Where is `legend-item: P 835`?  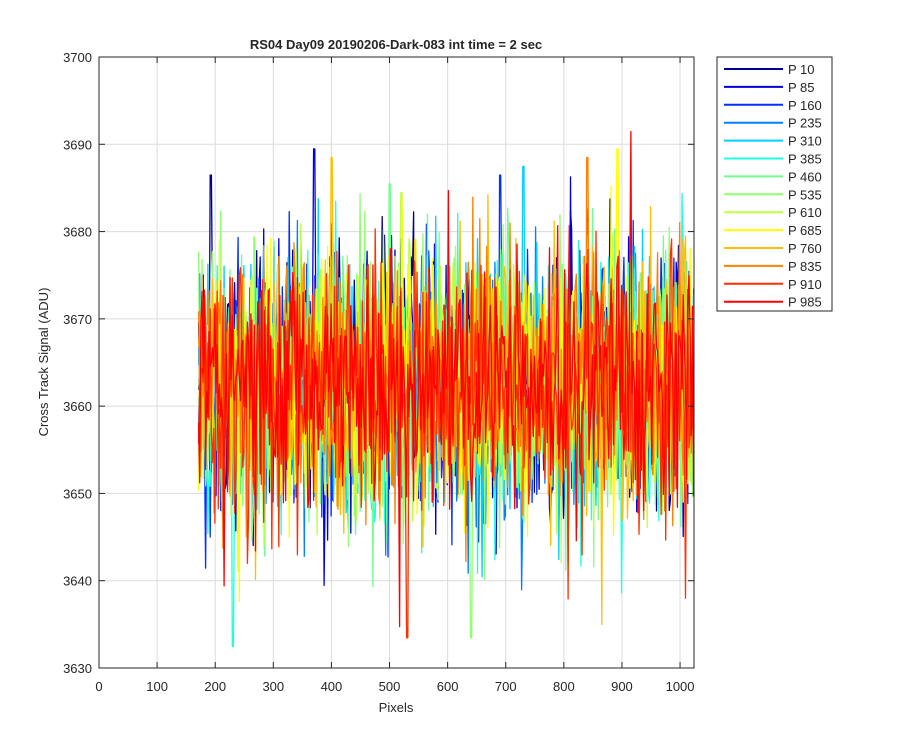 legend-item: P 835 is located at coordinates (773, 266).